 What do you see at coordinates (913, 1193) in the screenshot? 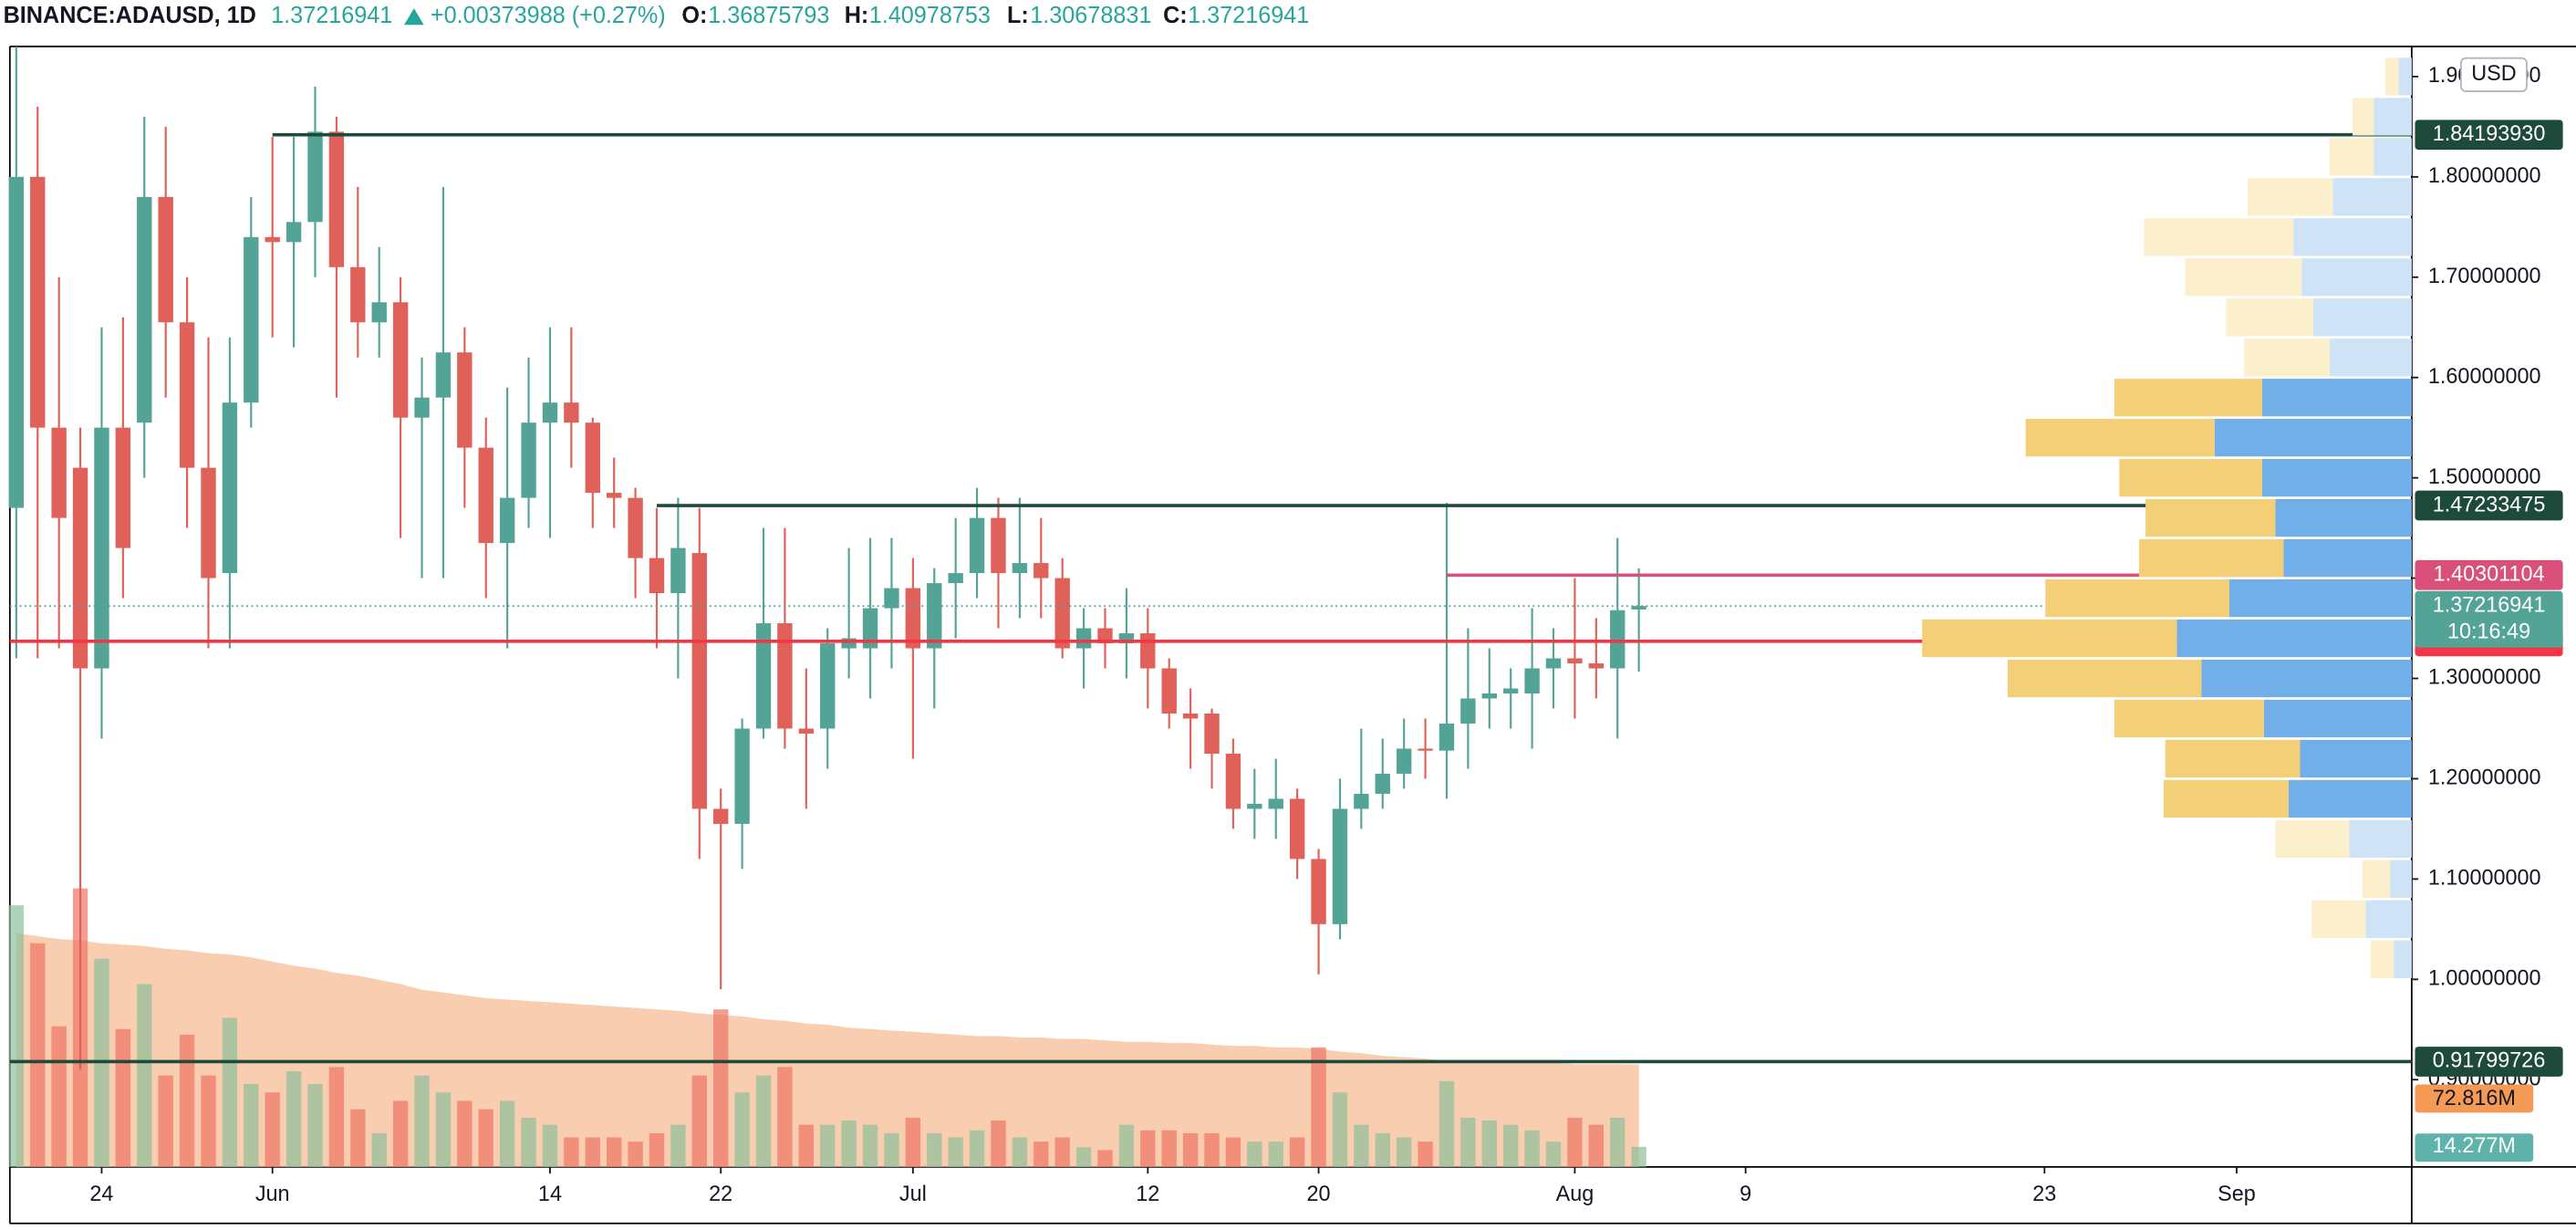
I see `x-tick-label: Jul` at bounding box center [913, 1193].